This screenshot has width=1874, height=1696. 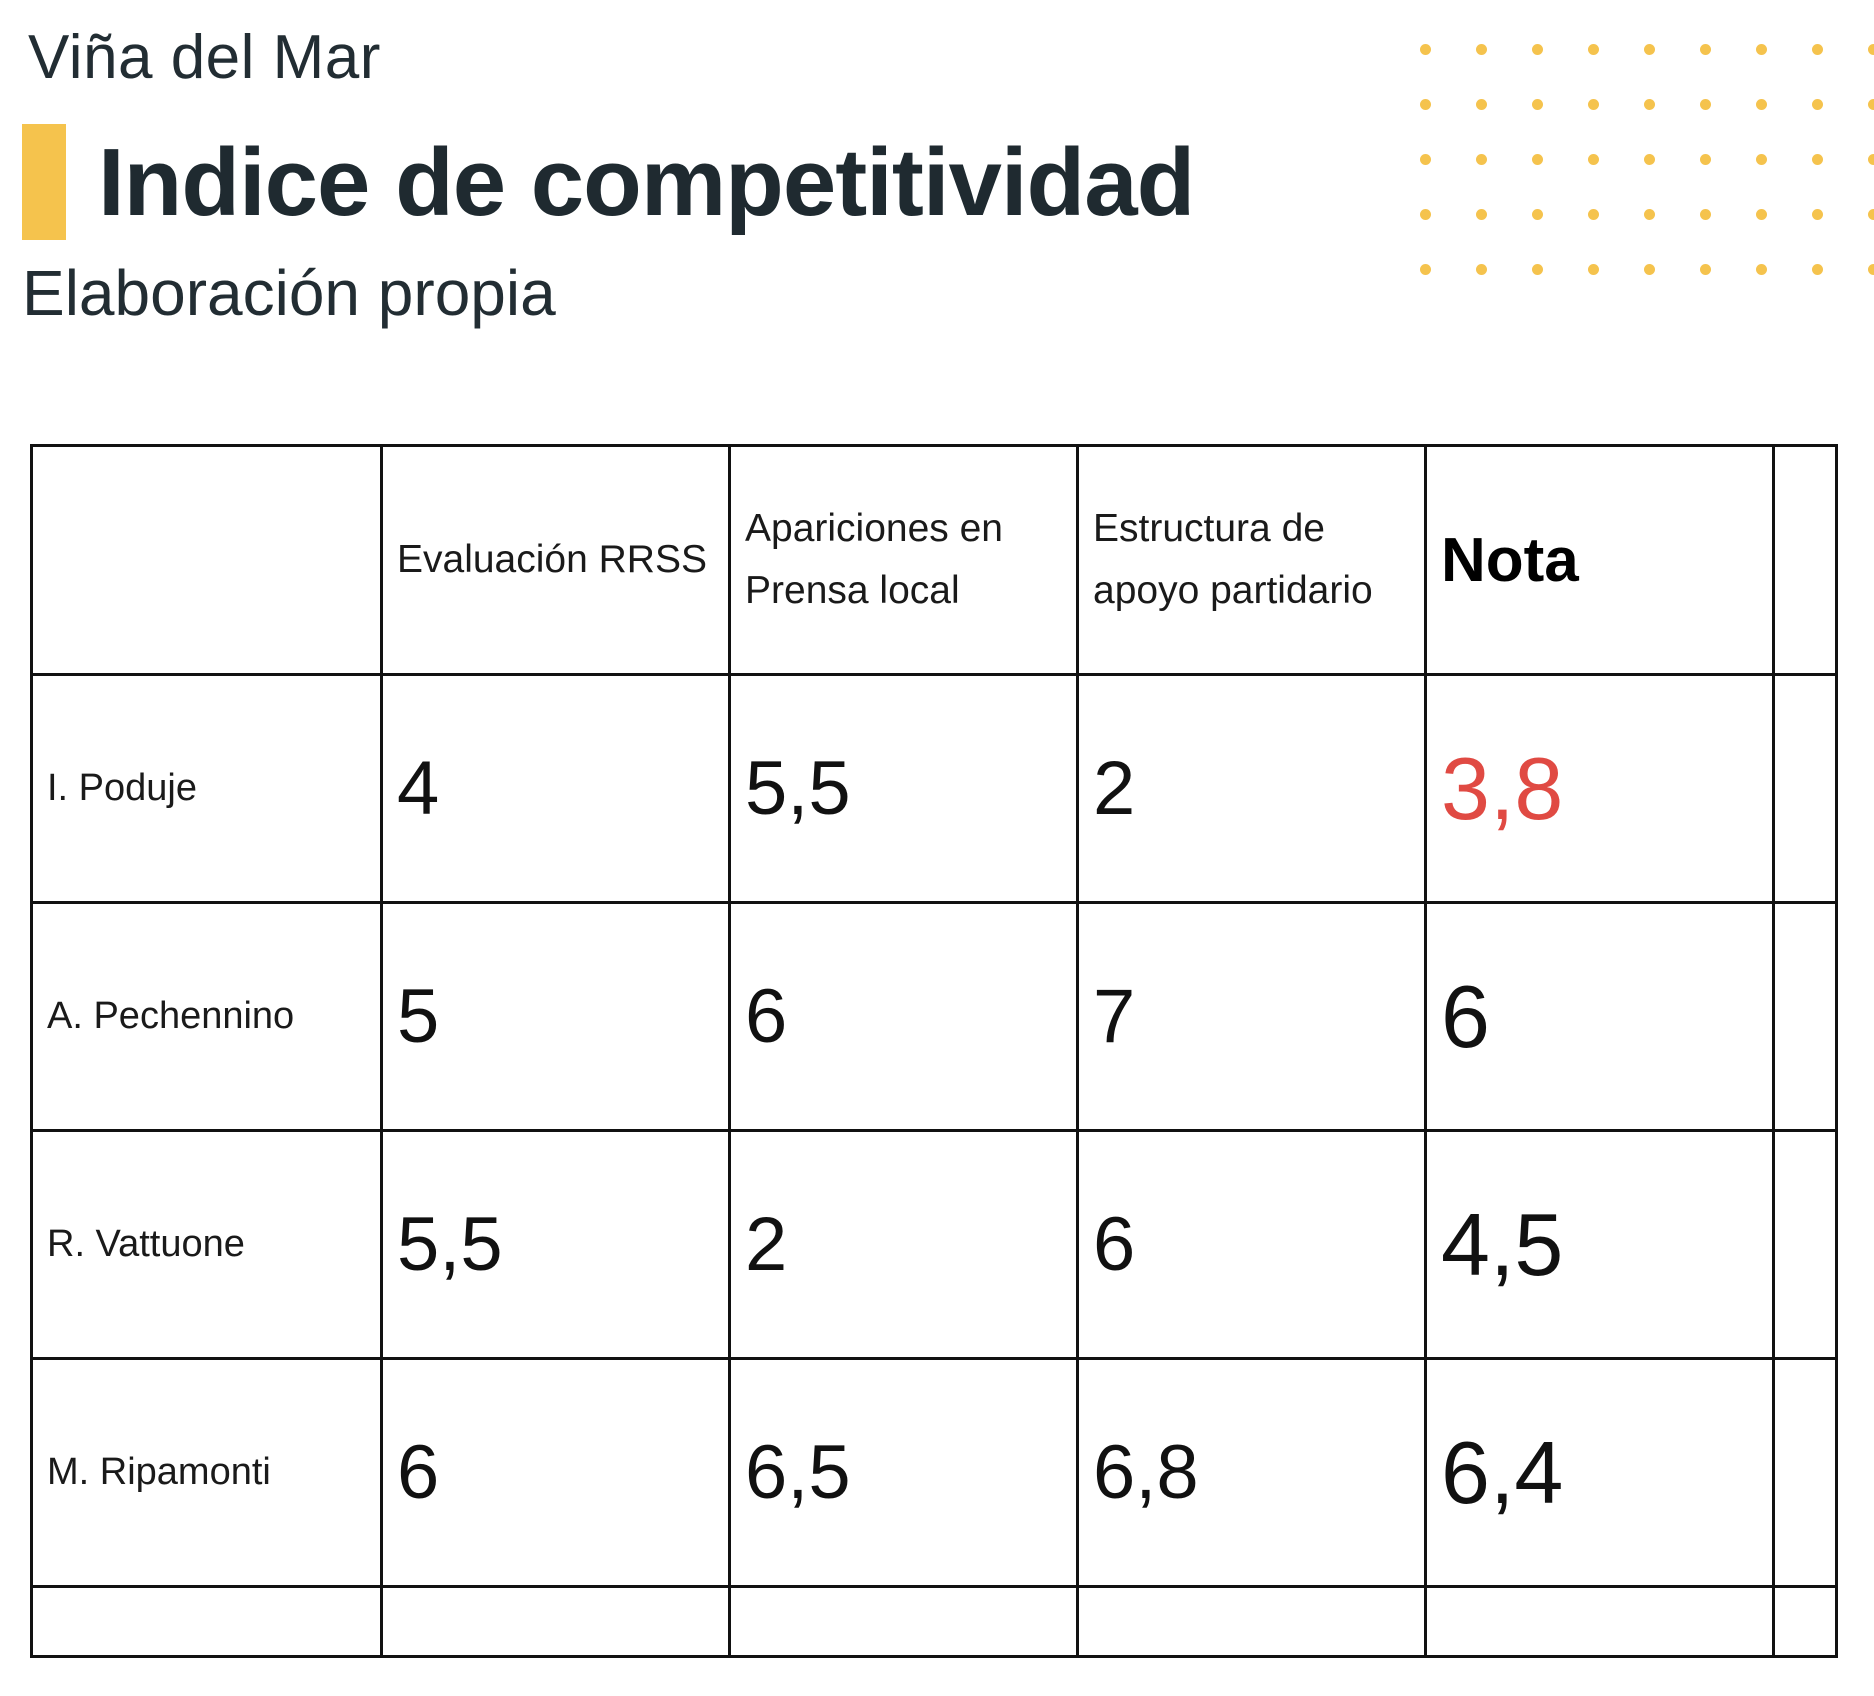 I want to click on header-cell-nota: Nota, so click(x=1599, y=560).